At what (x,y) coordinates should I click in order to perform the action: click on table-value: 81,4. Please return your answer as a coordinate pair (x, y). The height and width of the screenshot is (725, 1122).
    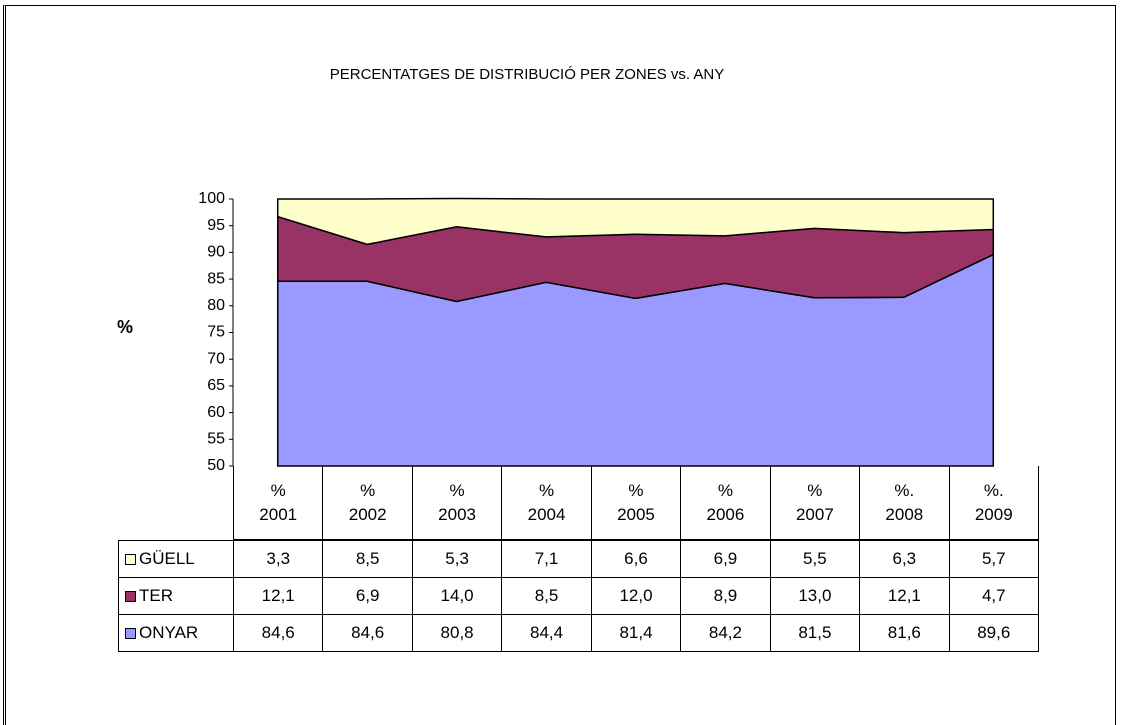
    Looking at the image, I should click on (636, 633).